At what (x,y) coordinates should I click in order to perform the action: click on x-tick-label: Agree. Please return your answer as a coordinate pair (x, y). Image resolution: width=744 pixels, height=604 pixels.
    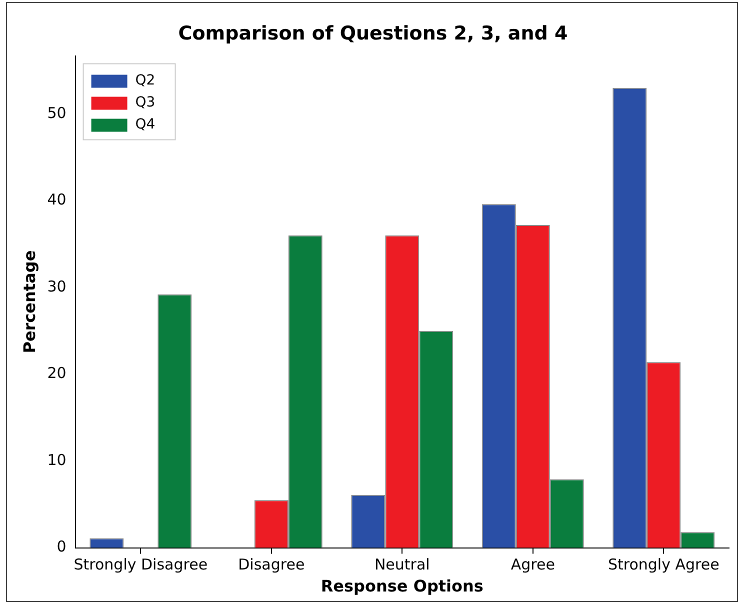
    Looking at the image, I should click on (532, 565).